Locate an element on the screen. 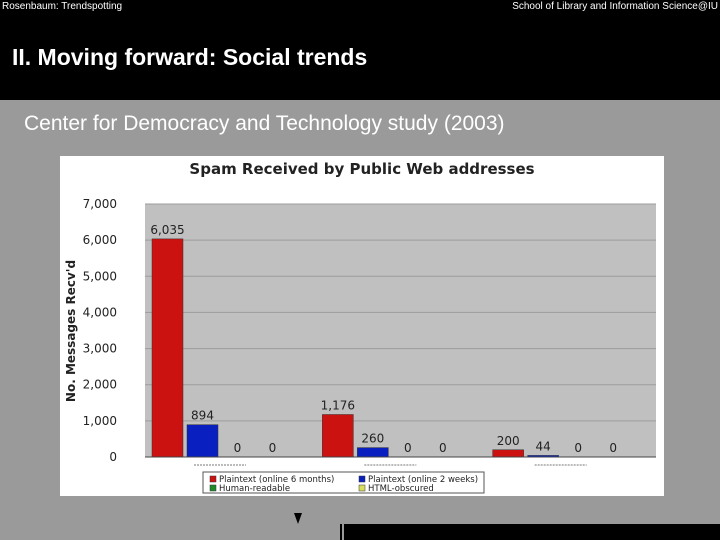 The image size is (720, 540). y-tick-label: 1,000 is located at coordinates (100, 421).